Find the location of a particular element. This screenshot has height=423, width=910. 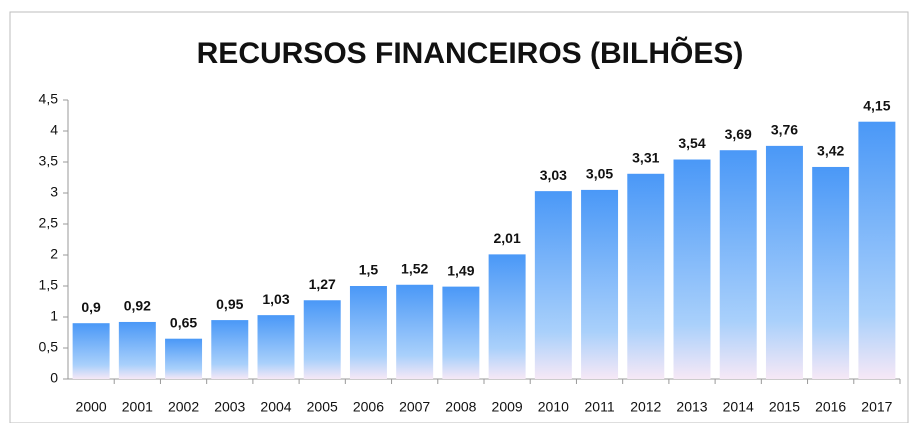

y-tick-label: 2 is located at coordinates (54, 254).